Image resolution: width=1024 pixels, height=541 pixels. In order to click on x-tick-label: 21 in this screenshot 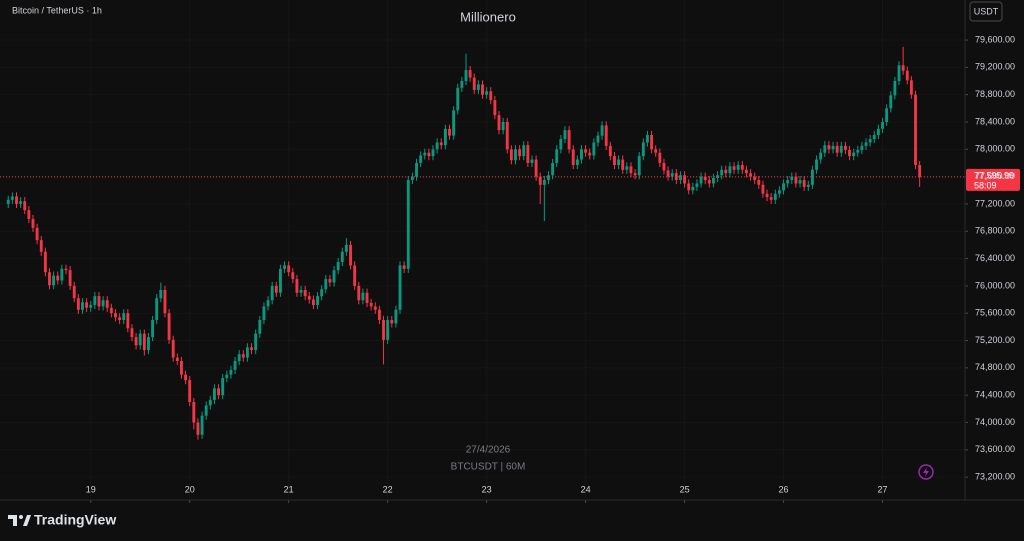, I will do `click(289, 489)`.